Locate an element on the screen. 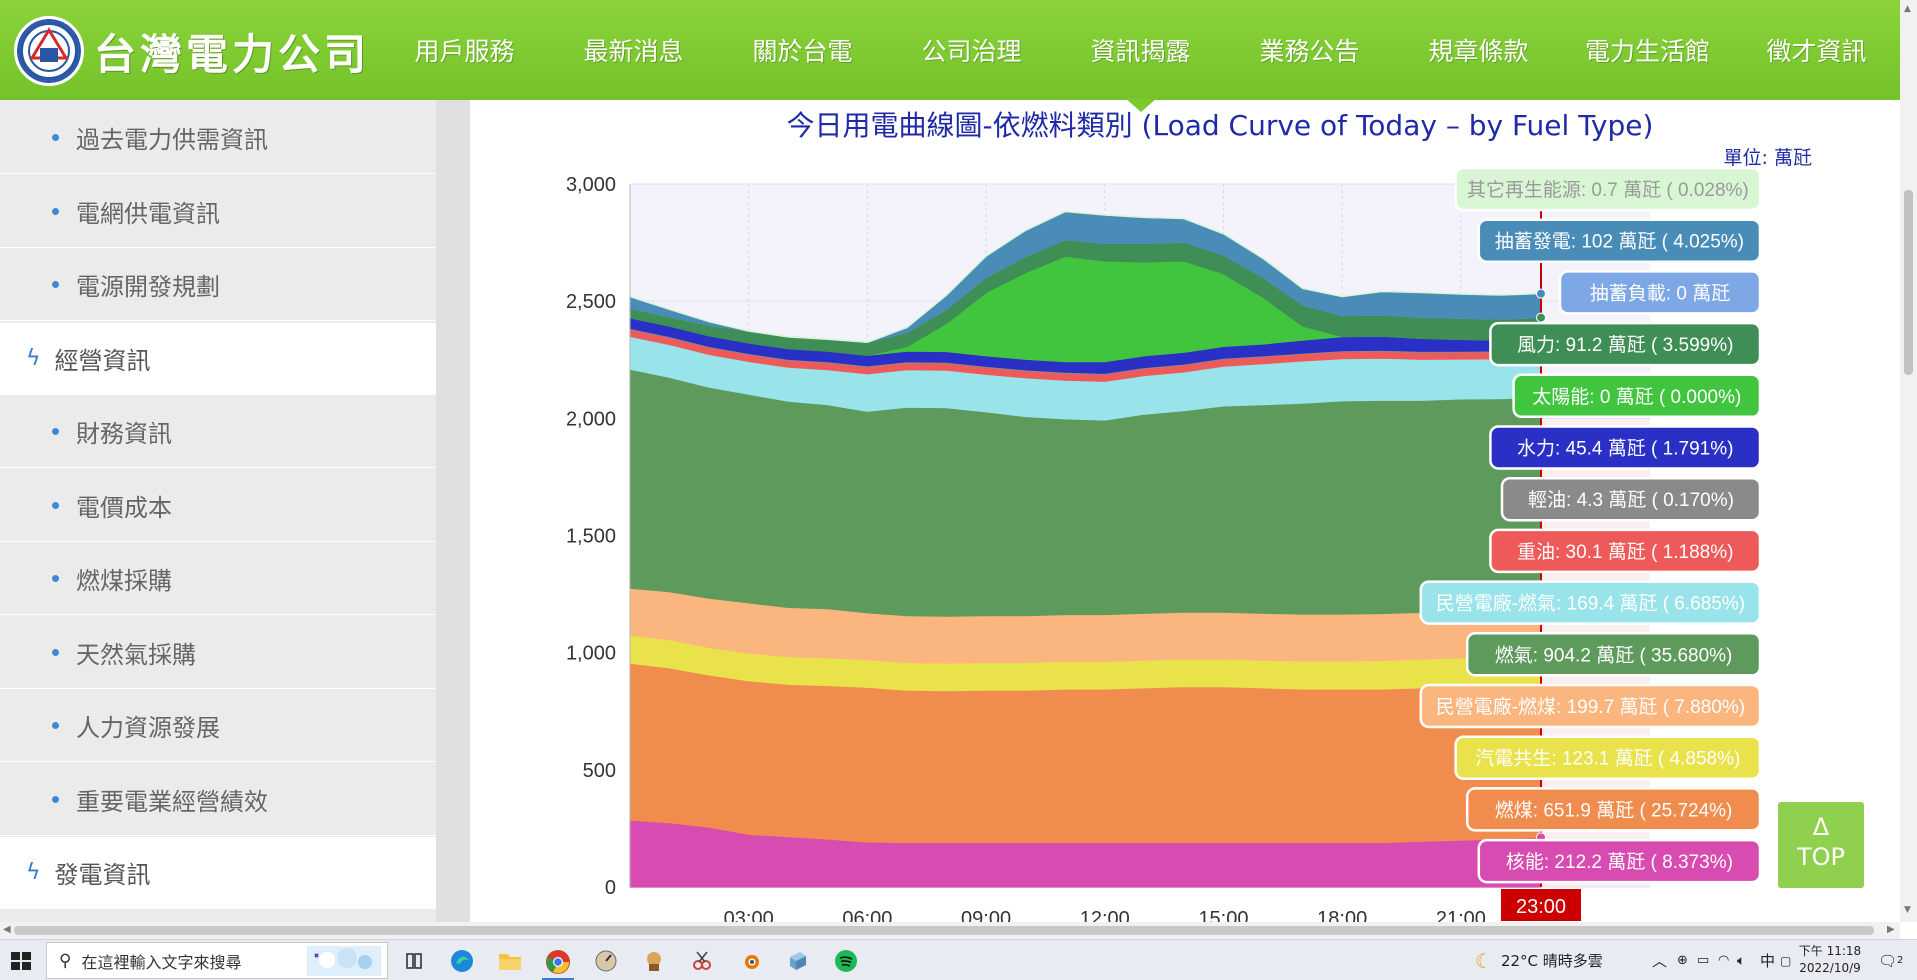  x-tick-label: 03:00 is located at coordinates (749, 915).